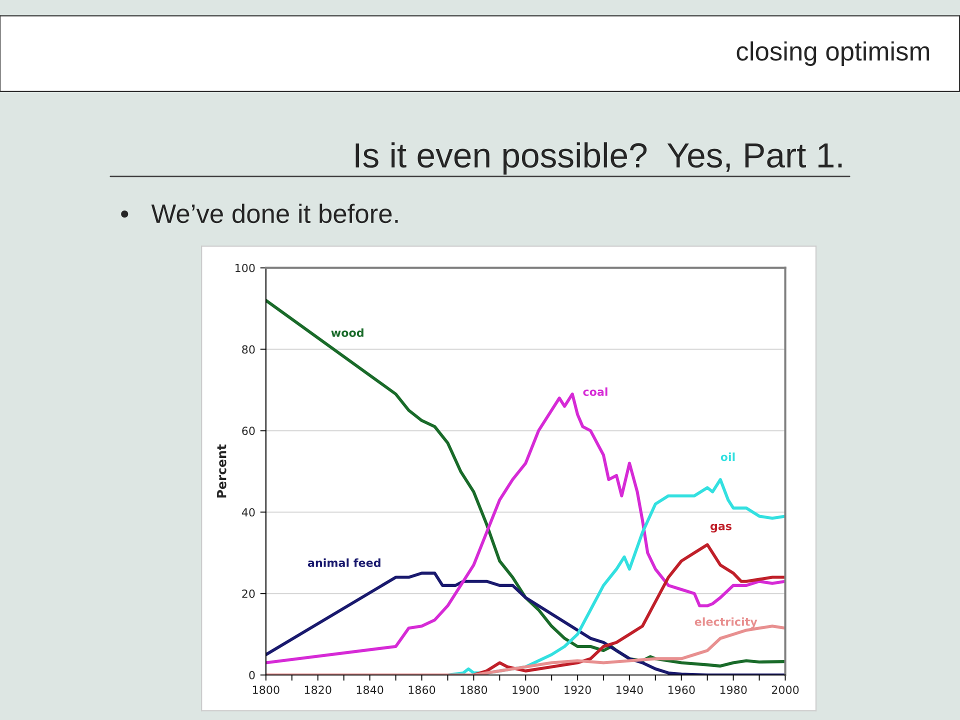 The width and height of the screenshot is (960, 720). What do you see at coordinates (318, 690) in the screenshot?
I see `x-tick-label: 1820` at bounding box center [318, 690].